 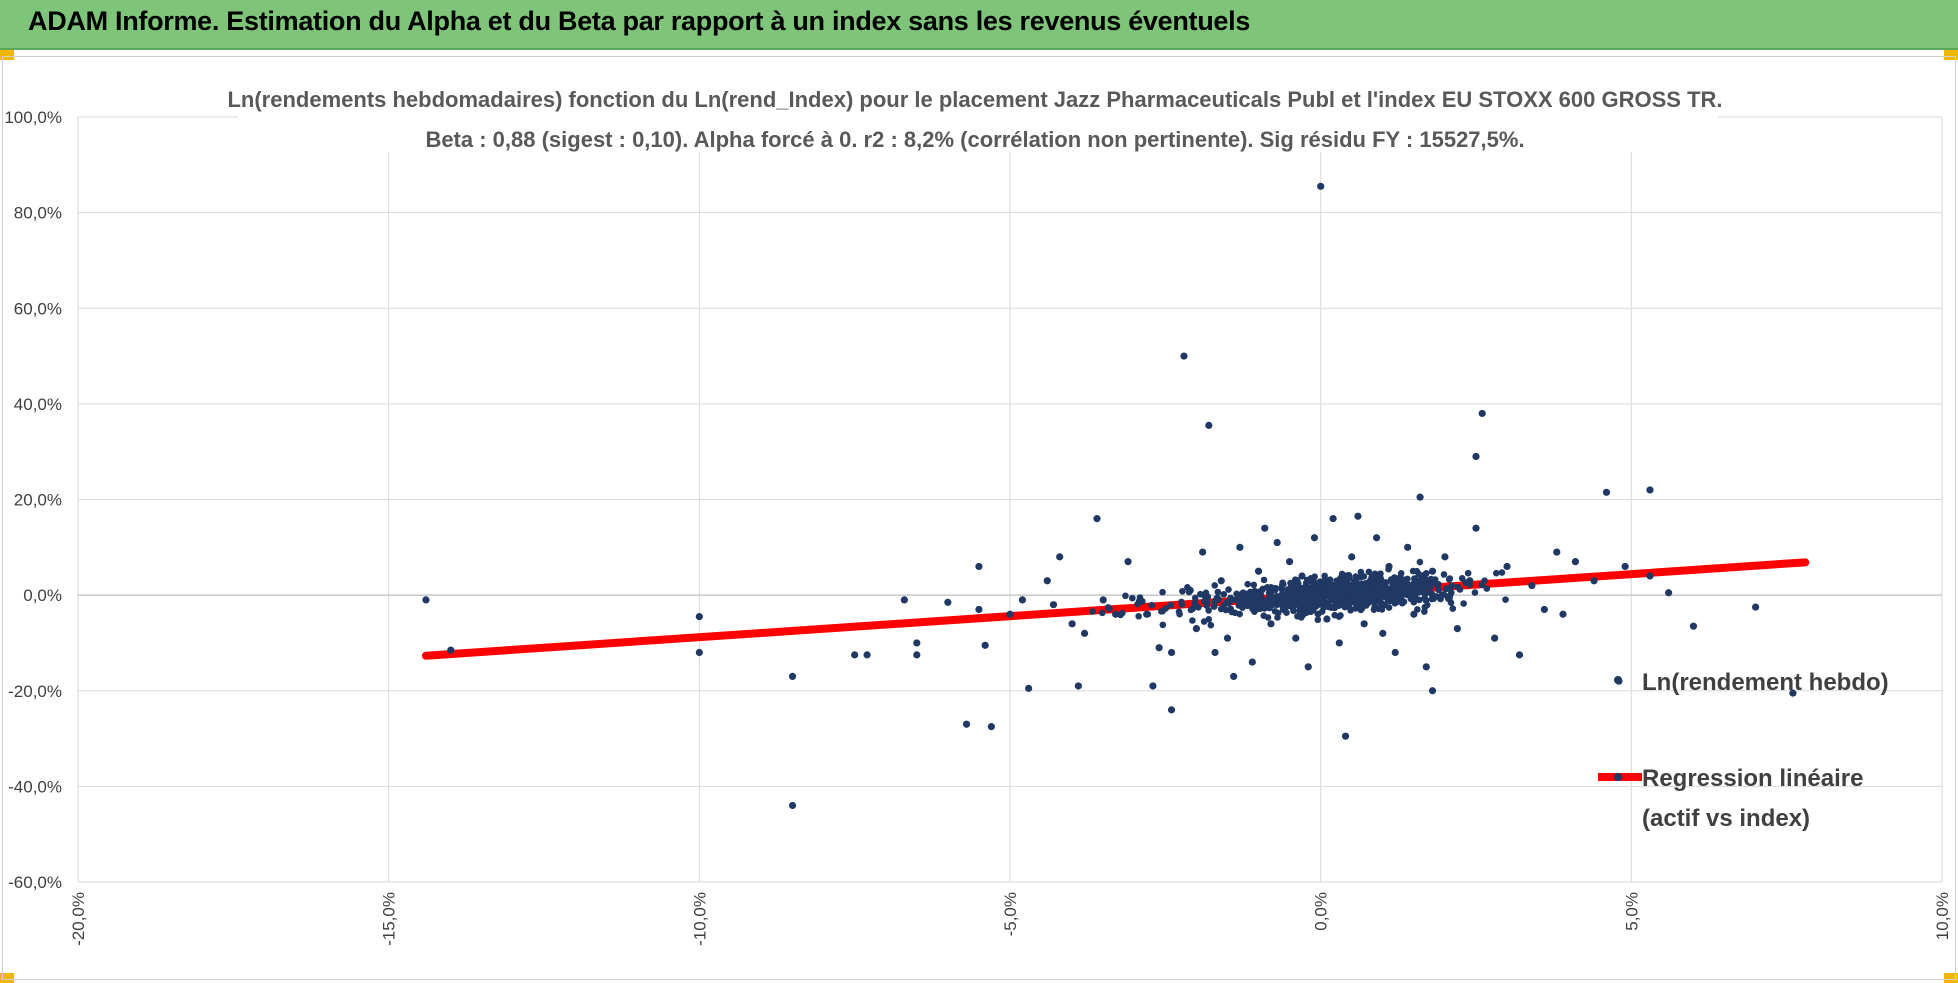 What do you see at coordinates (1765, 682) in the screenshot?
I see `legend-label-scatter: Ln(rendement hebdo)` at bounding box center [1765, 682].